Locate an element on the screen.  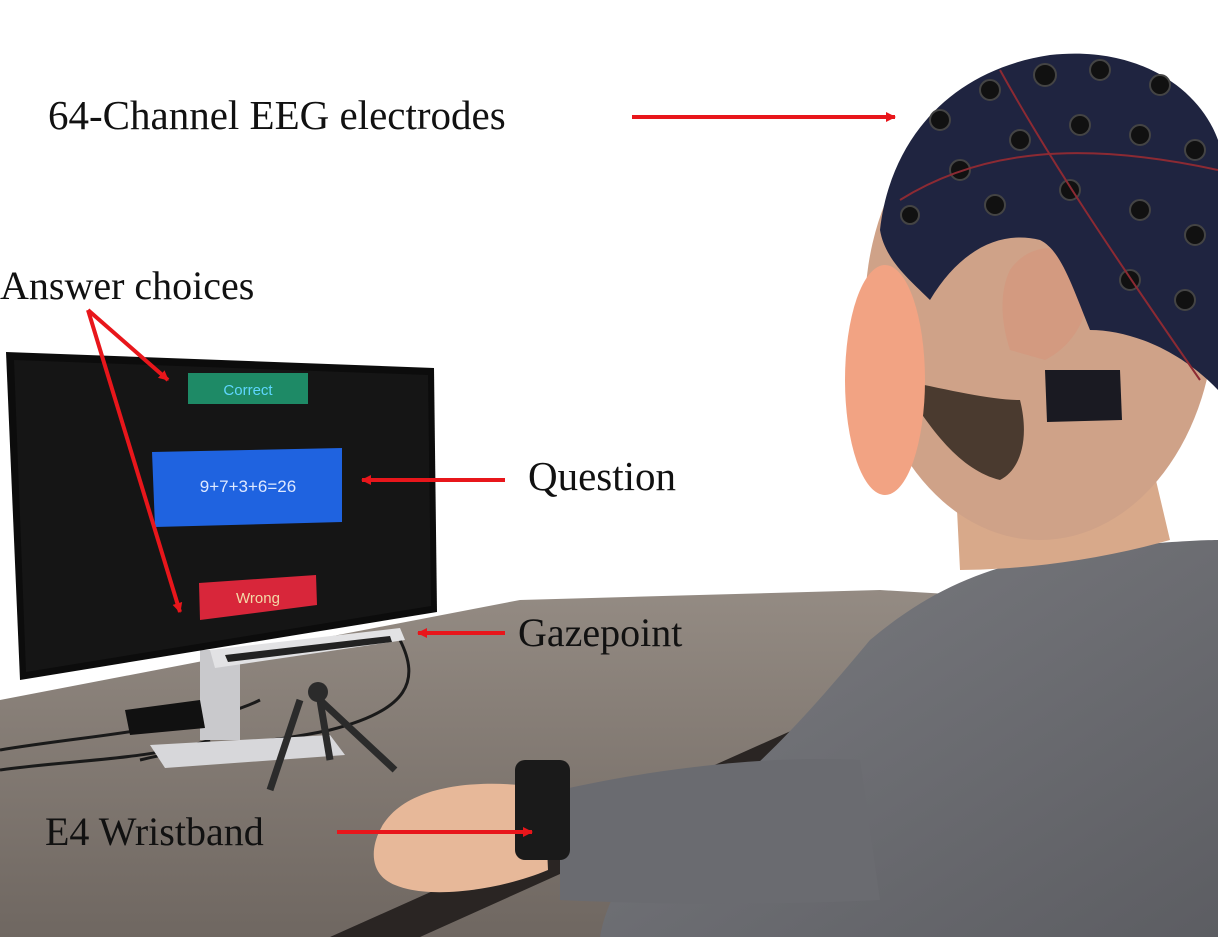
label-answer-choices: Answer choices is located at coordinates (127, 285).